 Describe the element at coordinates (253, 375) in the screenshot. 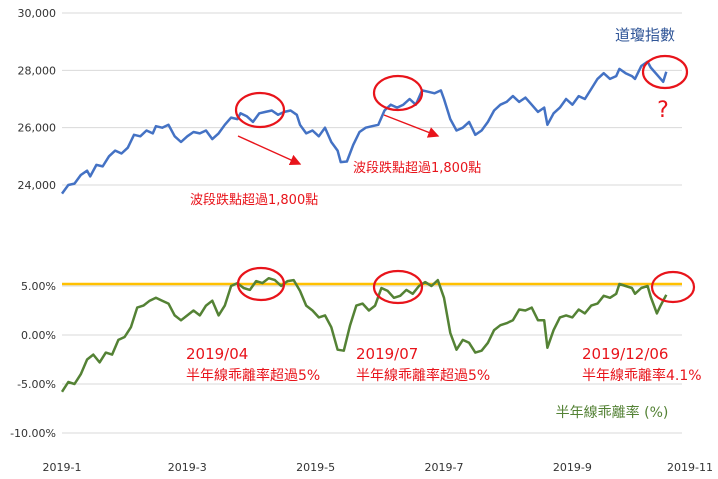

I see `bias-apr-text: 半年線乖離率超過5%` at that location.